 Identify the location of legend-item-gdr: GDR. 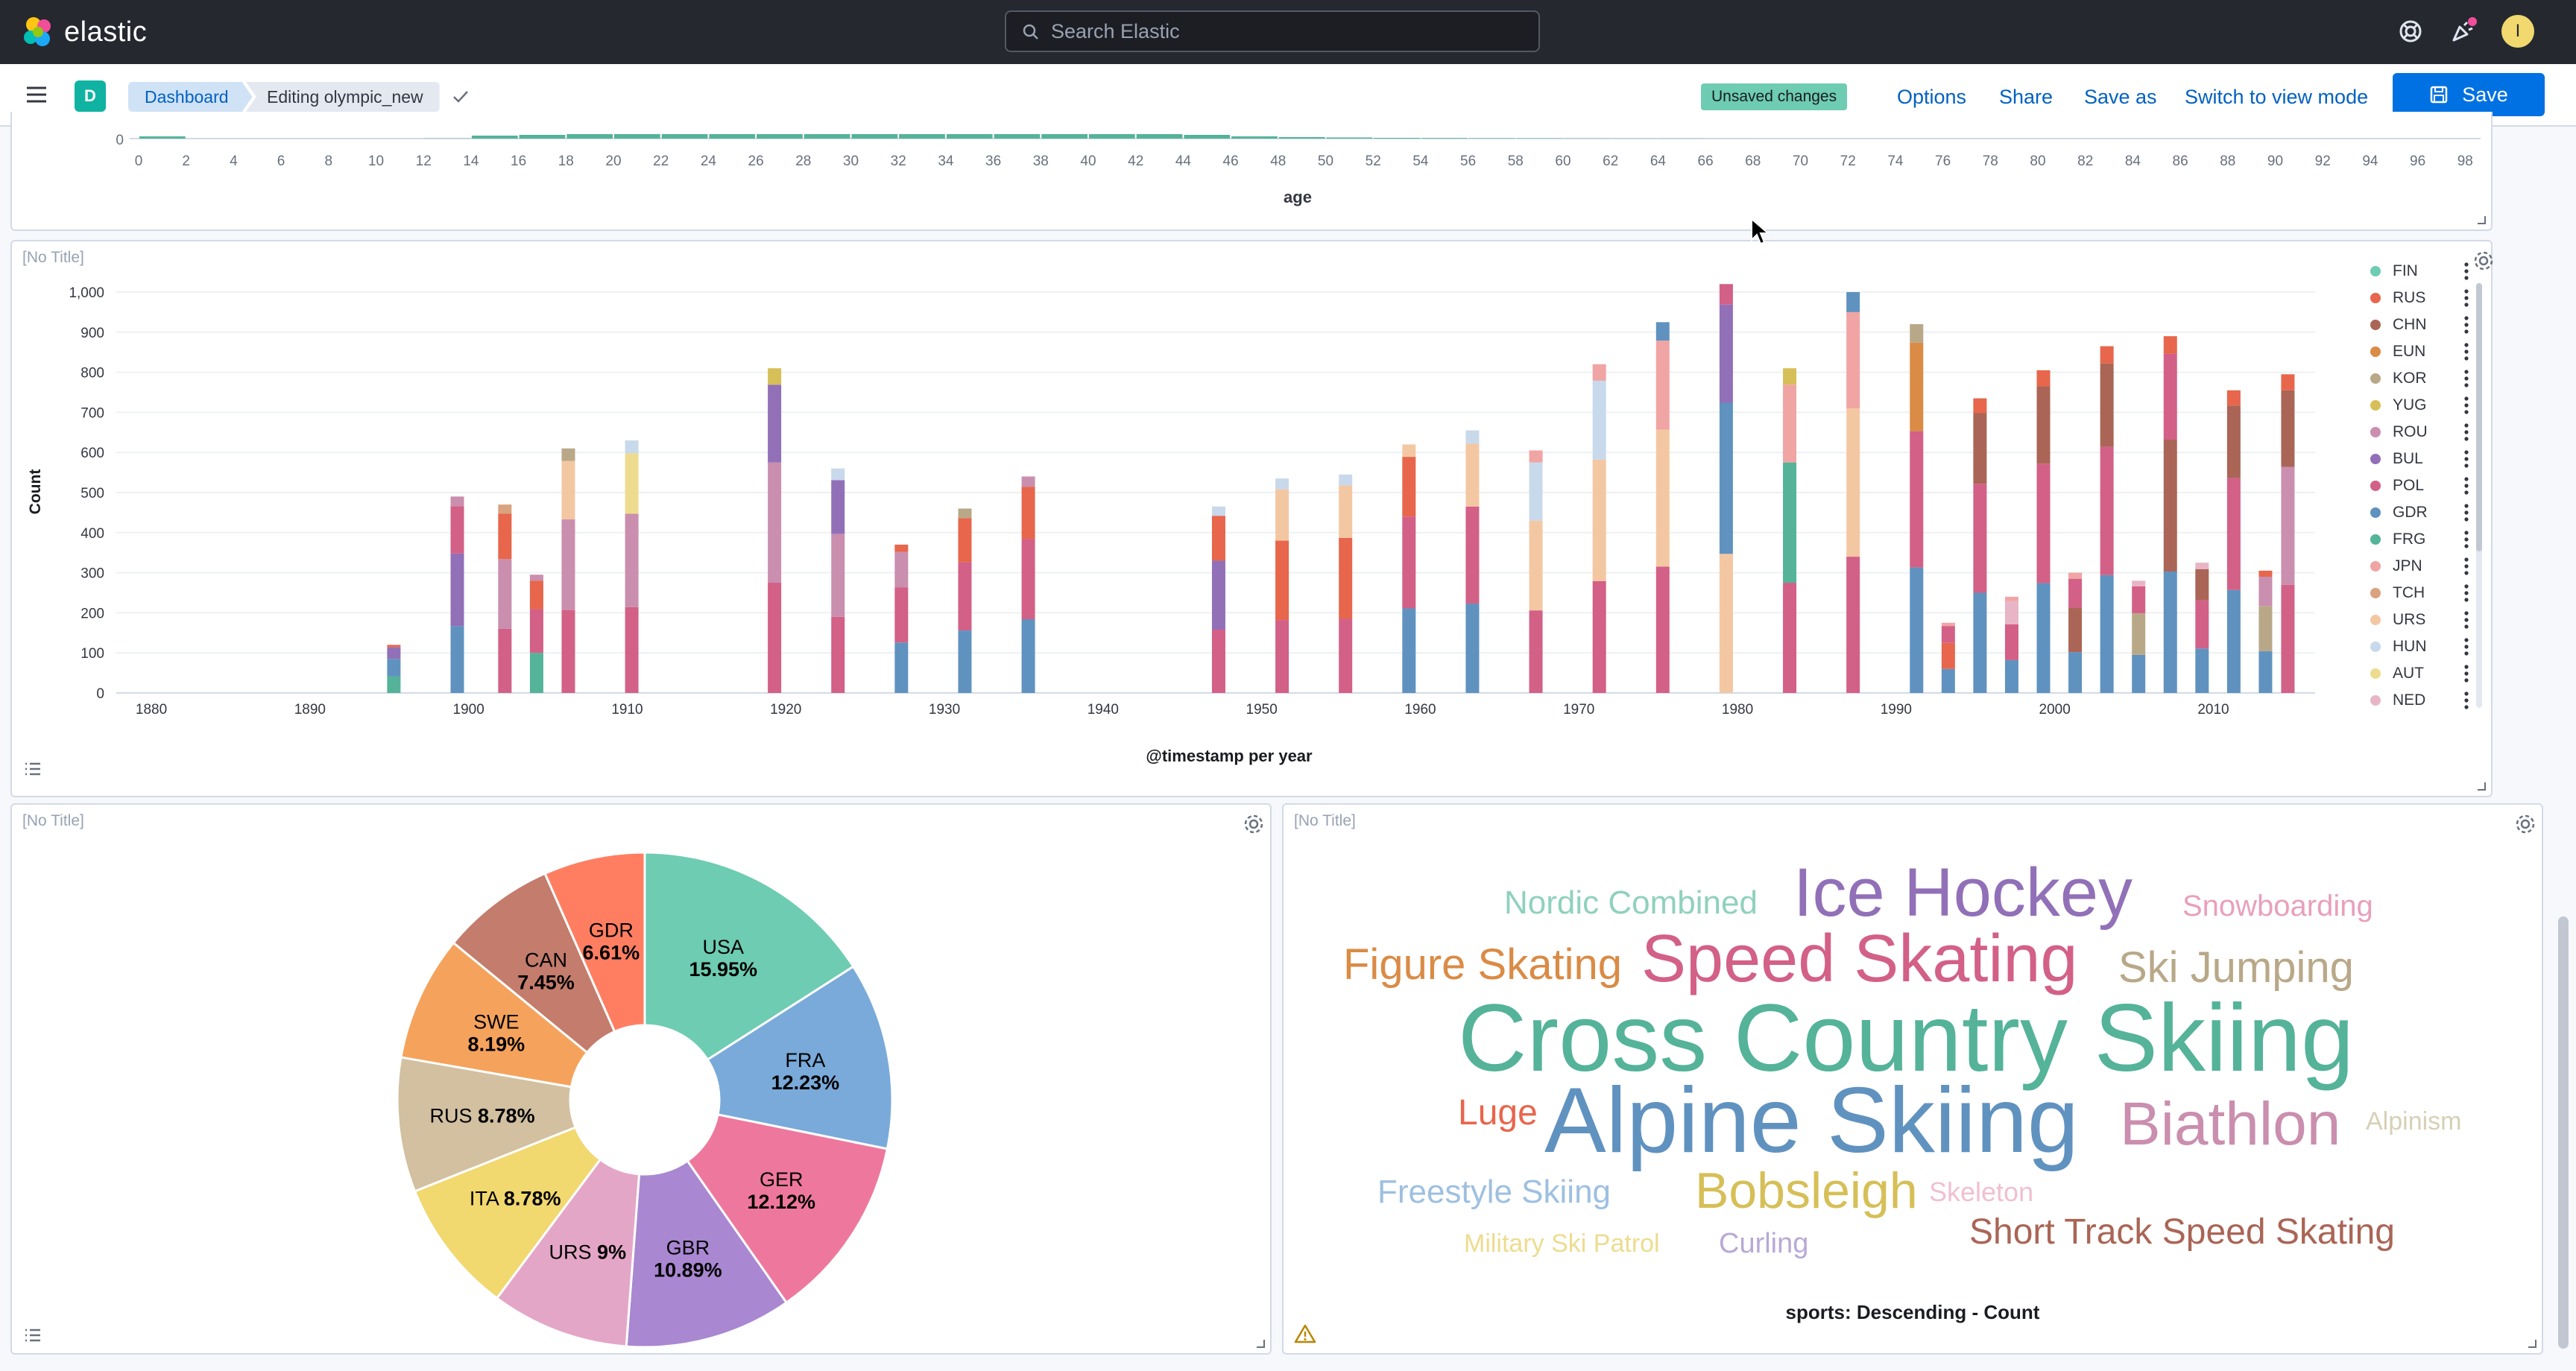
(2399, 512).